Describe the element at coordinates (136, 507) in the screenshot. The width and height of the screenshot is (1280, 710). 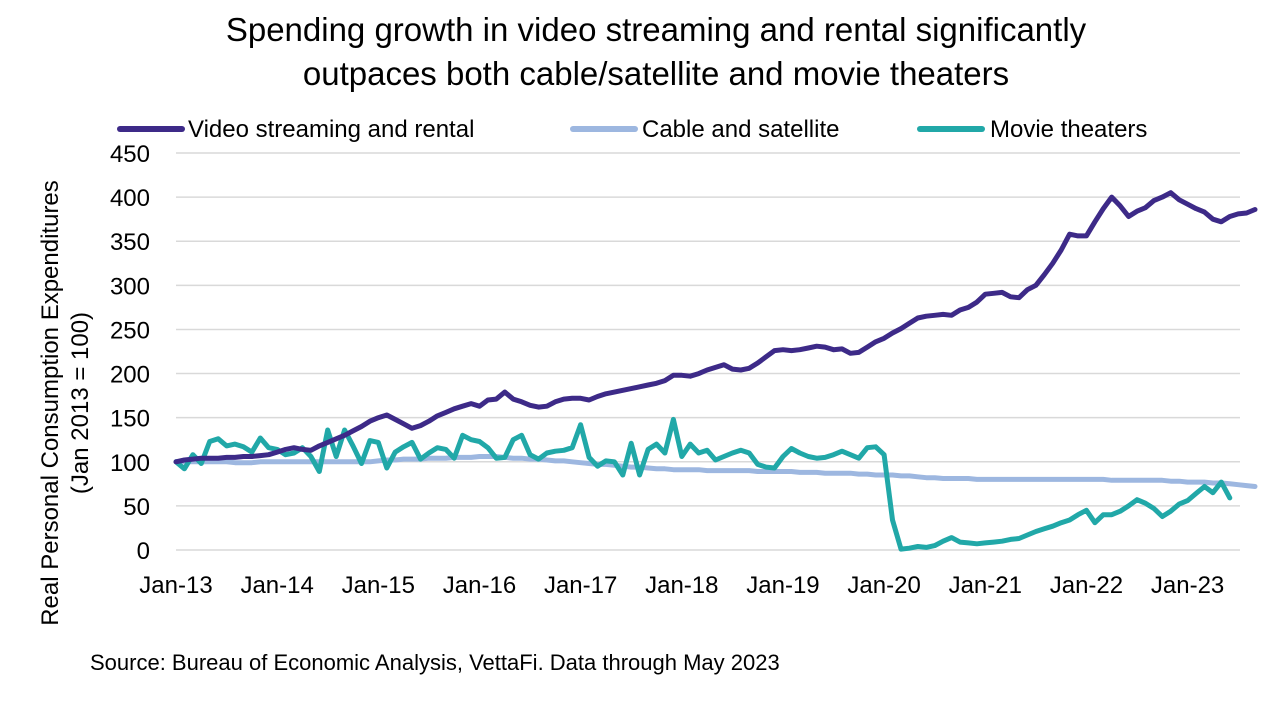
I see `y-tick-label: 50` at that location.